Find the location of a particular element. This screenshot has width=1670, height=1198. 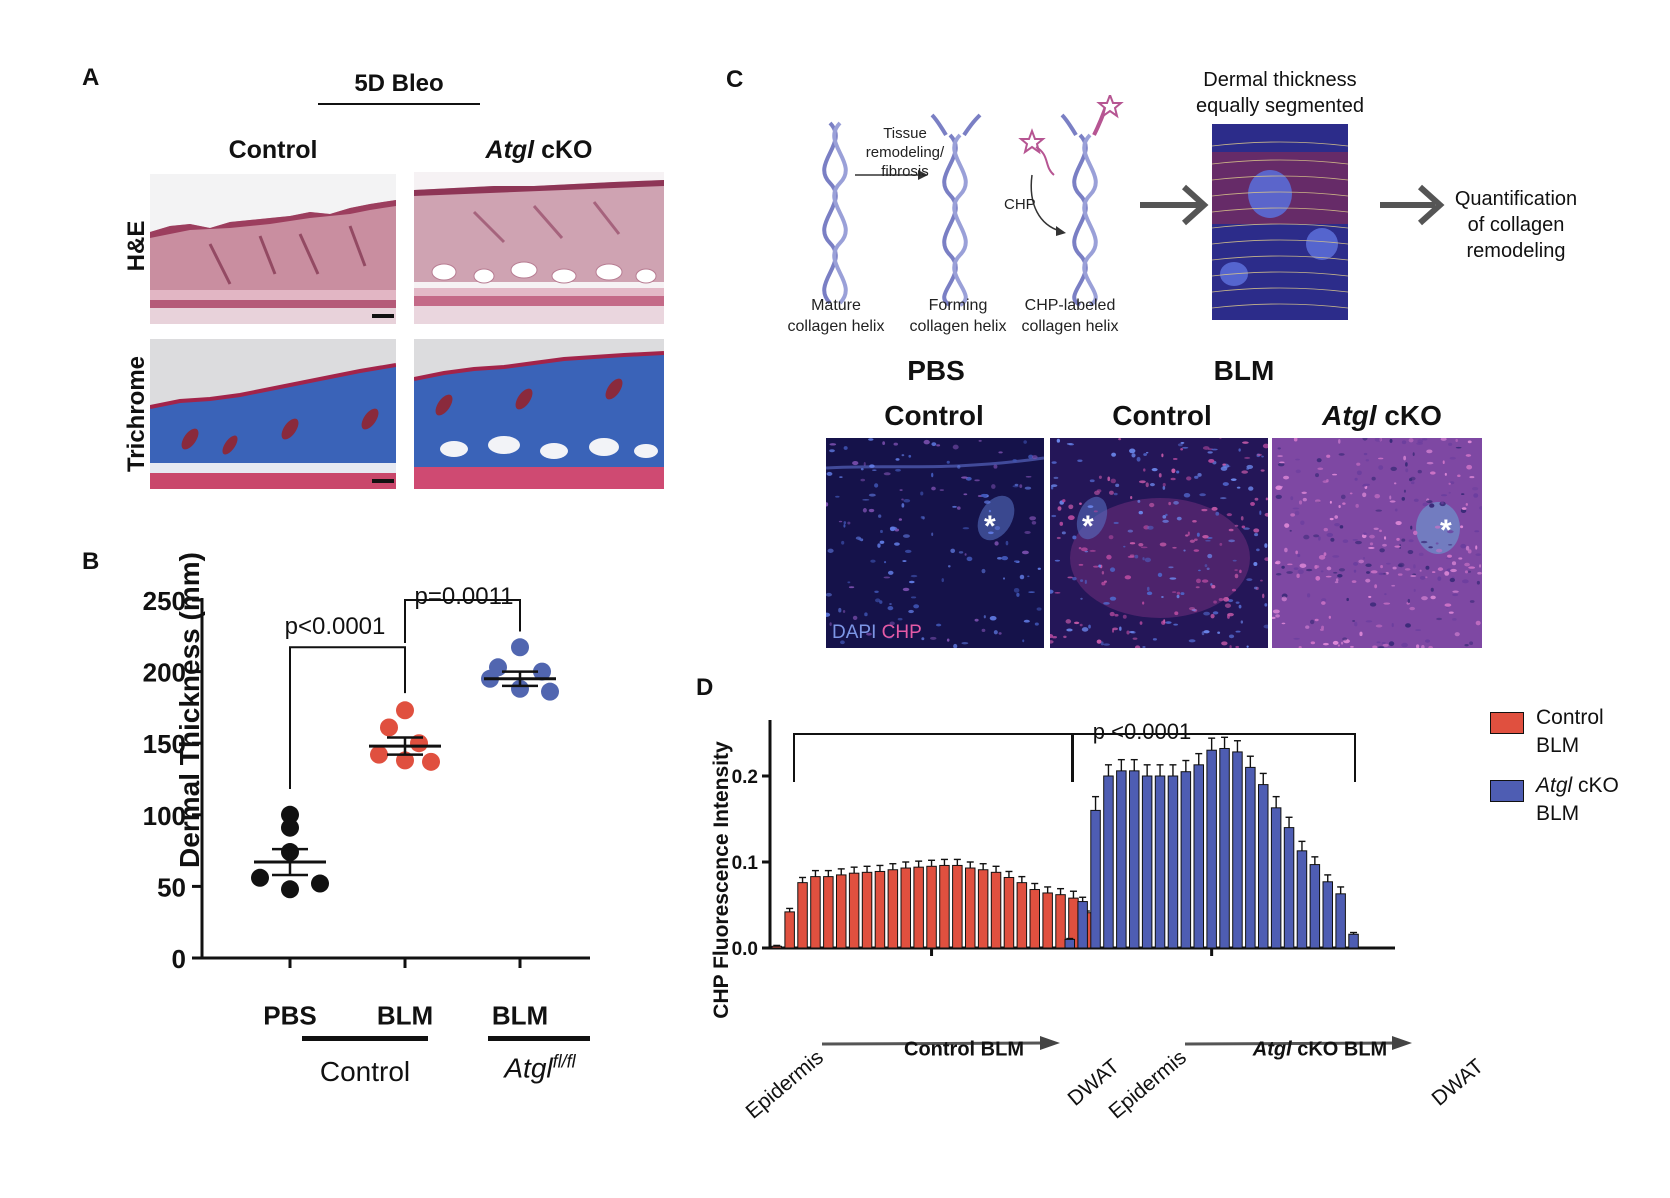

label-line: Mature is located at coordinates (836, 305).